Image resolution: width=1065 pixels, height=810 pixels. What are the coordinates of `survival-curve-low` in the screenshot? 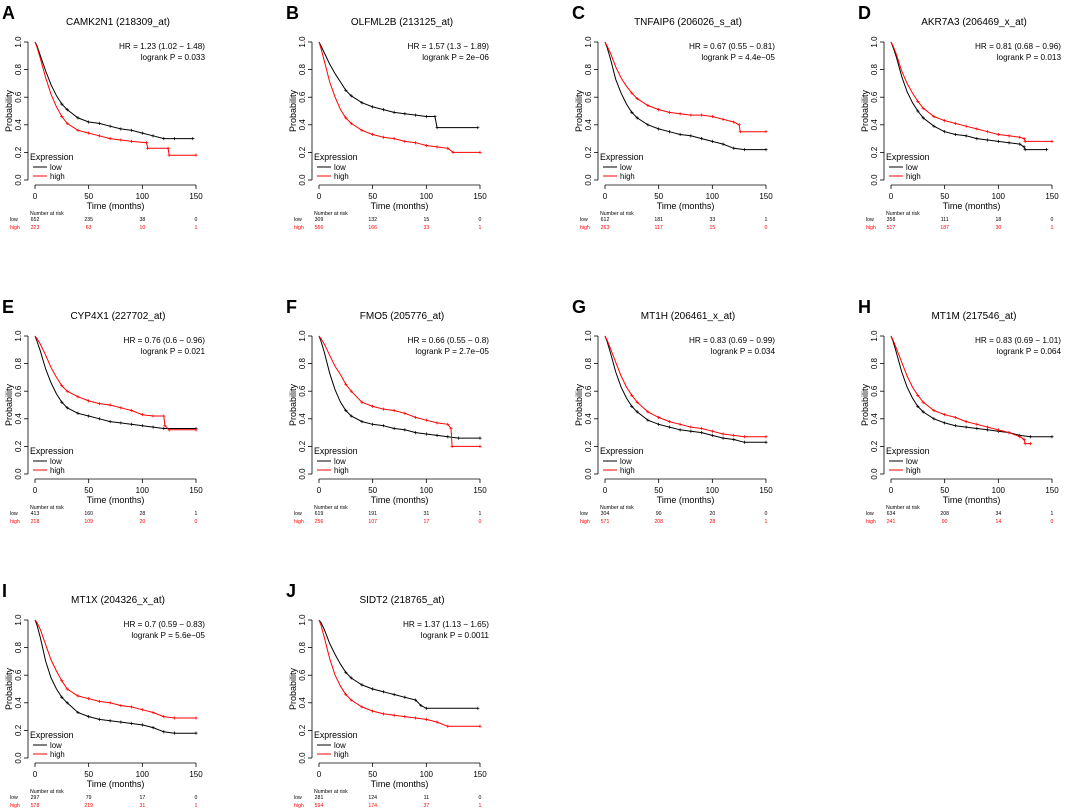 It's located at (115, 382).